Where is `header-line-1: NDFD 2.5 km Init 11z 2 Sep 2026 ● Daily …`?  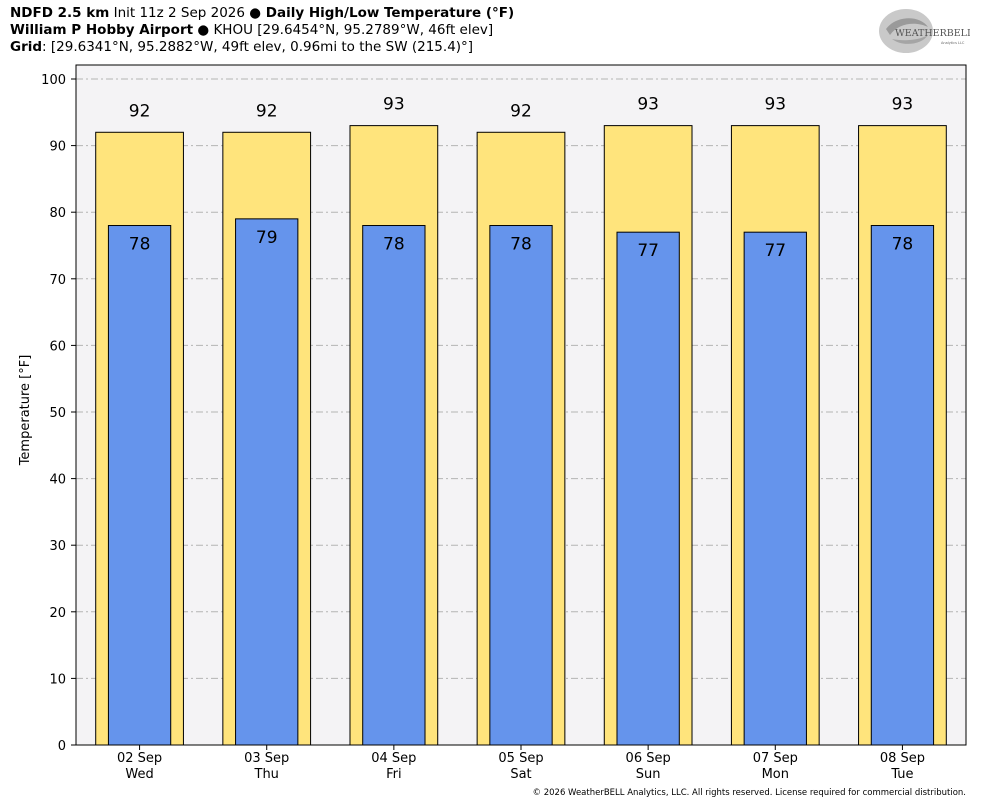
header-line-1: NDFD 2.5 km Init 11z 2 Sep 2026 ● Daily … is located at coordinates (262, 13).